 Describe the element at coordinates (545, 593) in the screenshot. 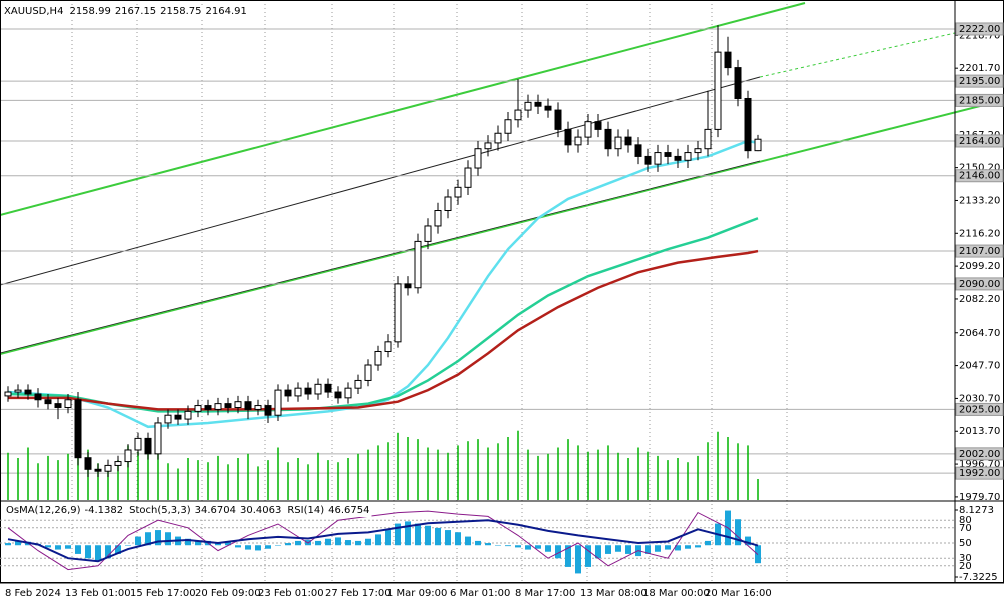

I see `x-tick-label: 8 Mar 17:00` at that location.